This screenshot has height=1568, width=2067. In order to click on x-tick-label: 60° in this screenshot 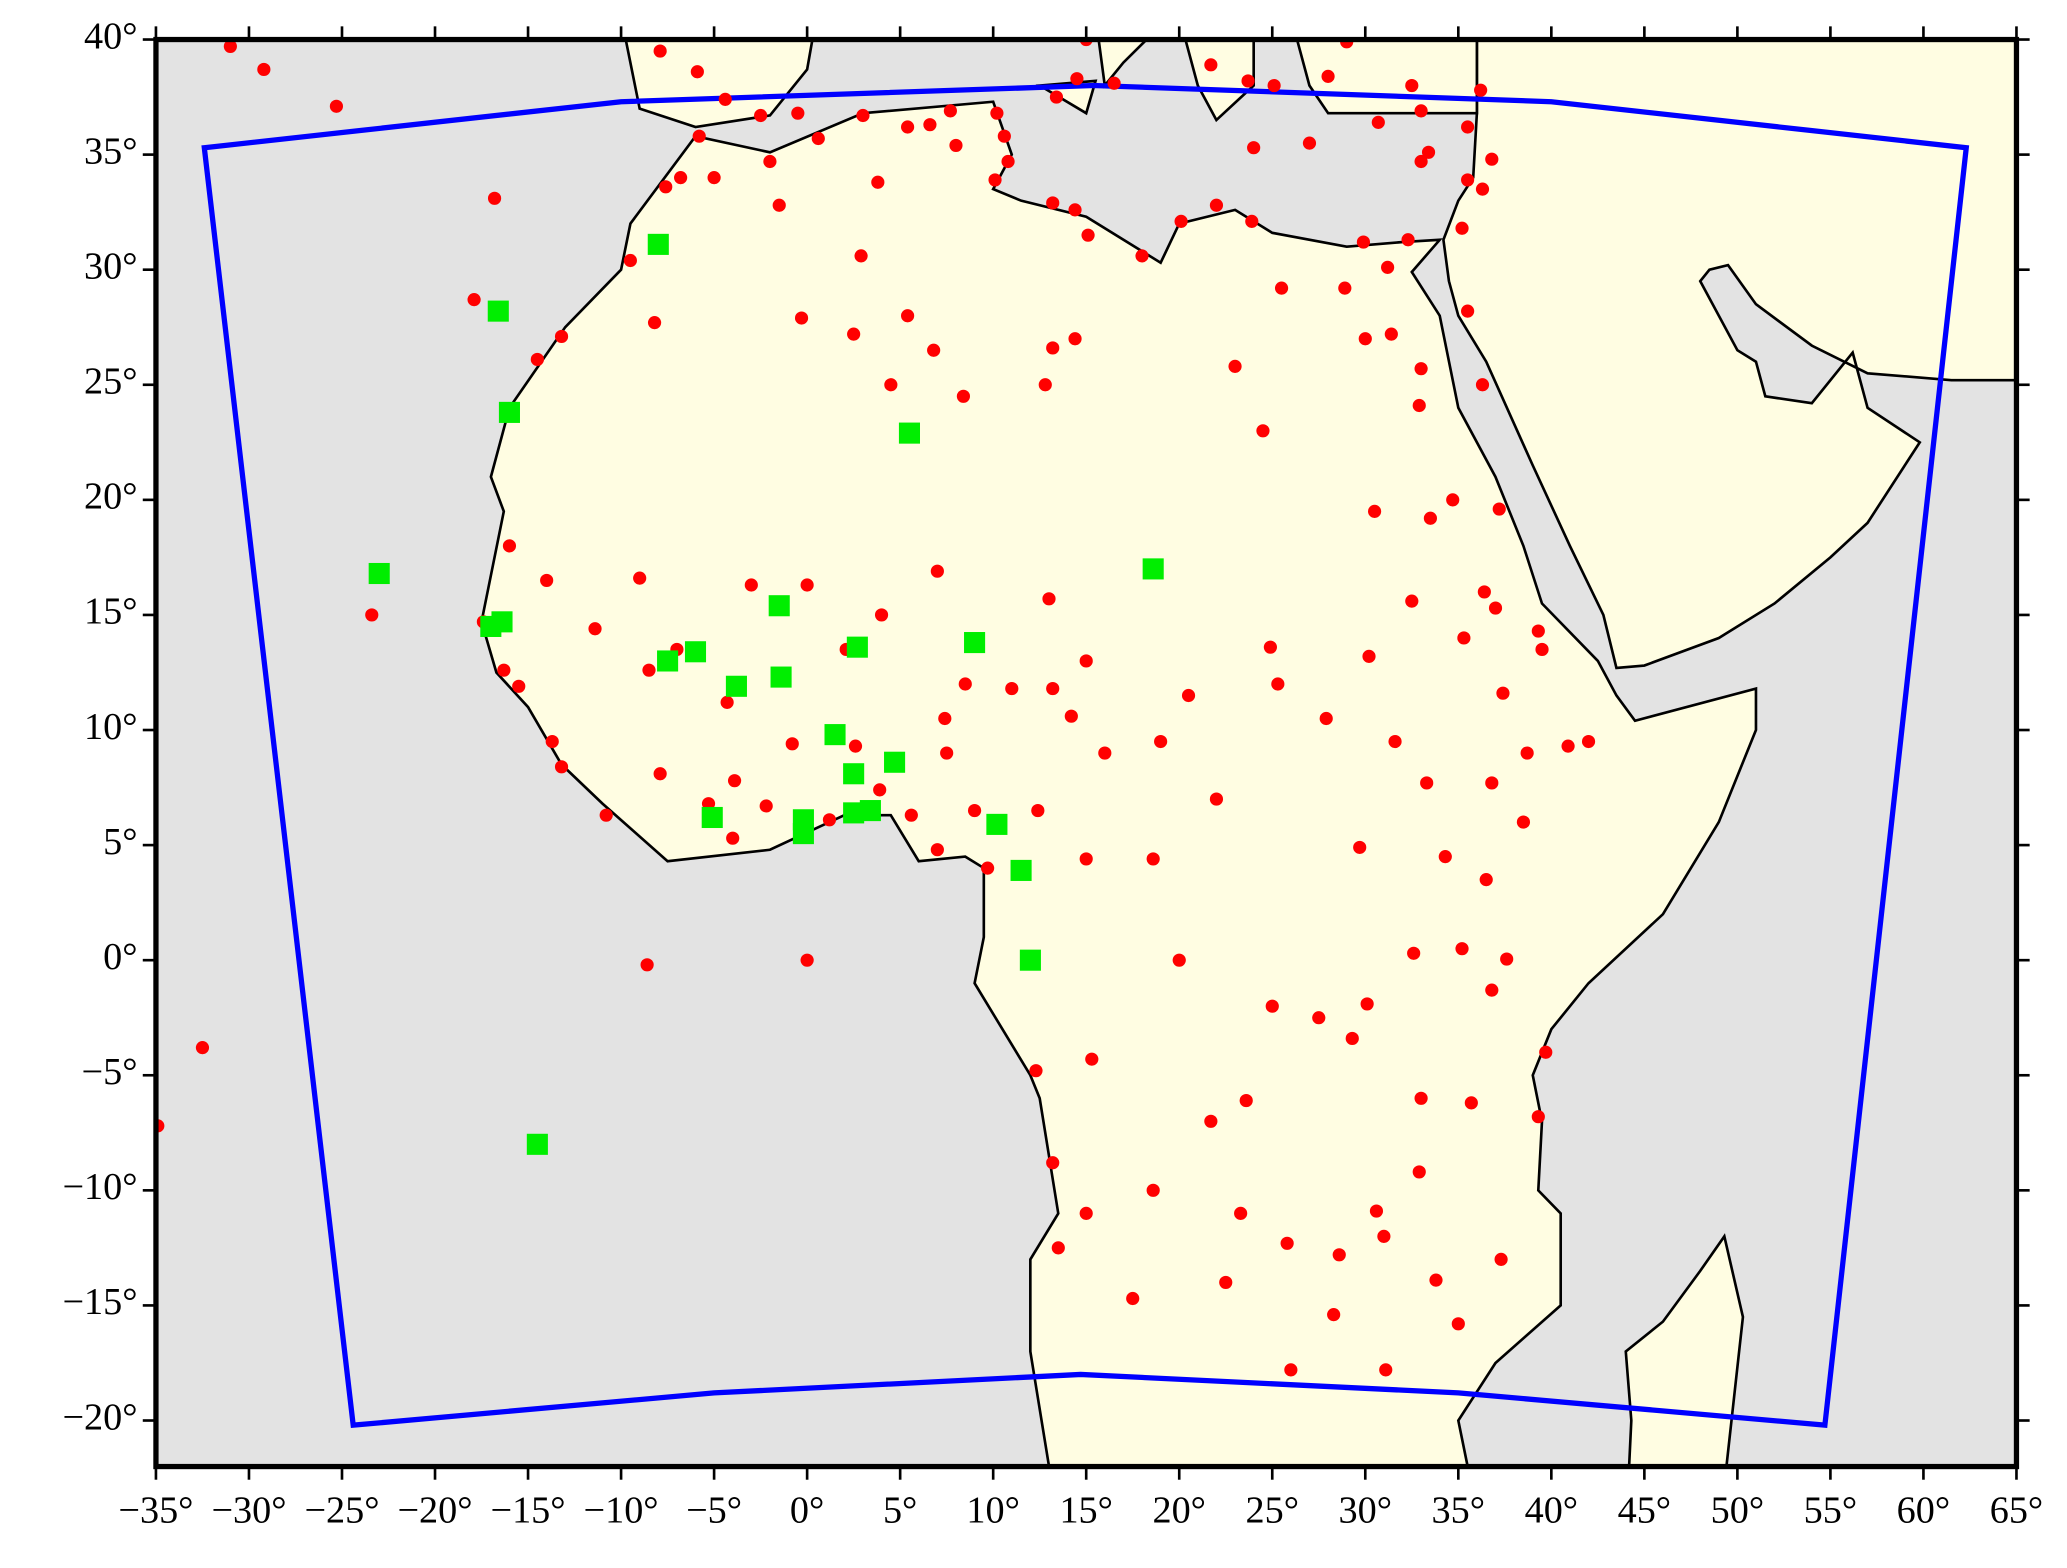, I will do `click(1923, 1511)`.